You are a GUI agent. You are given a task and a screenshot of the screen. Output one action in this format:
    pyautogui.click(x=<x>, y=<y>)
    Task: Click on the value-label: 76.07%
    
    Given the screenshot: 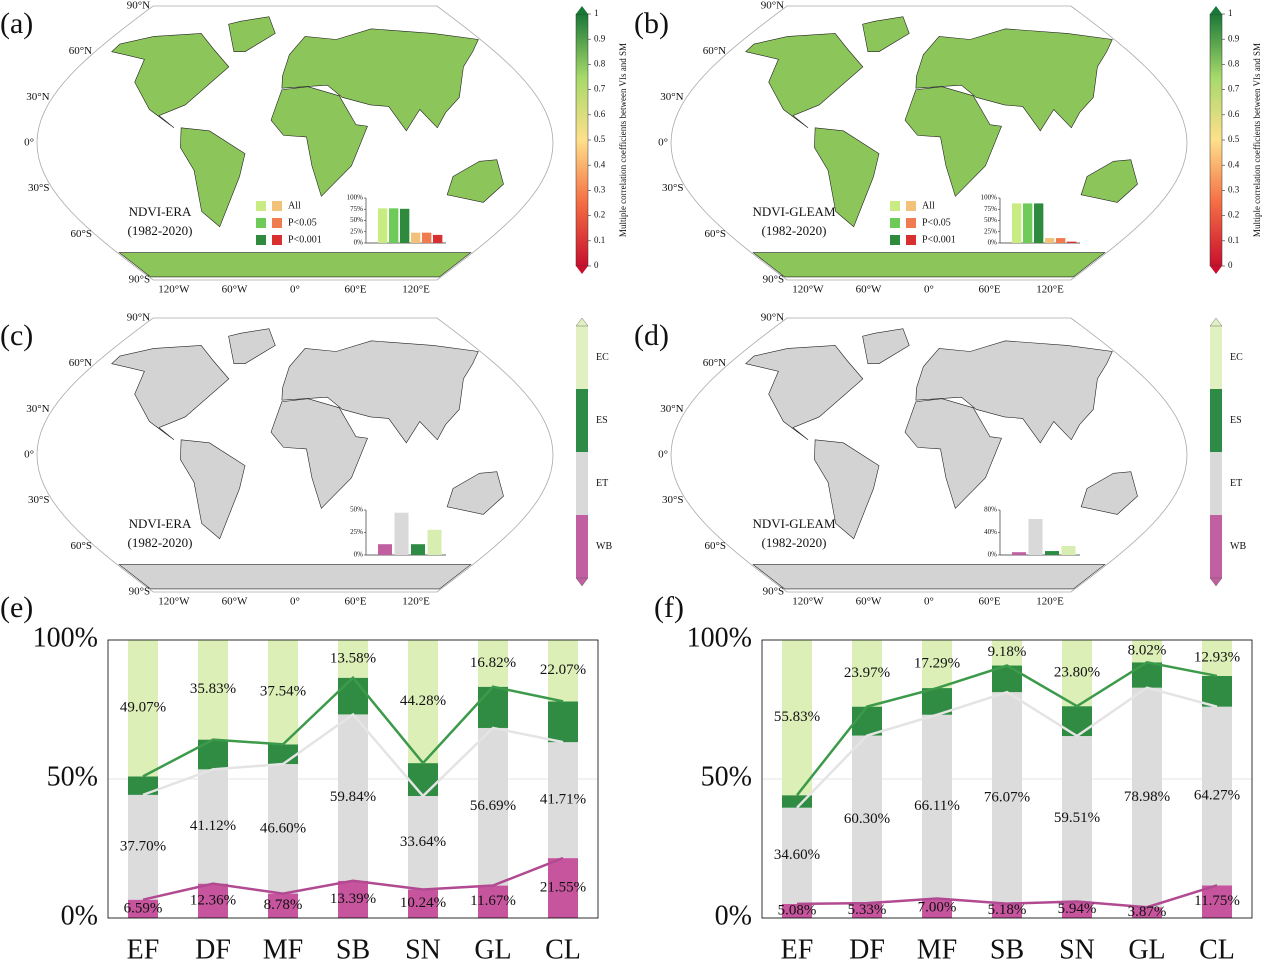 What is the action you would take?
    pyautogui.click(x=1007, y=797)
    